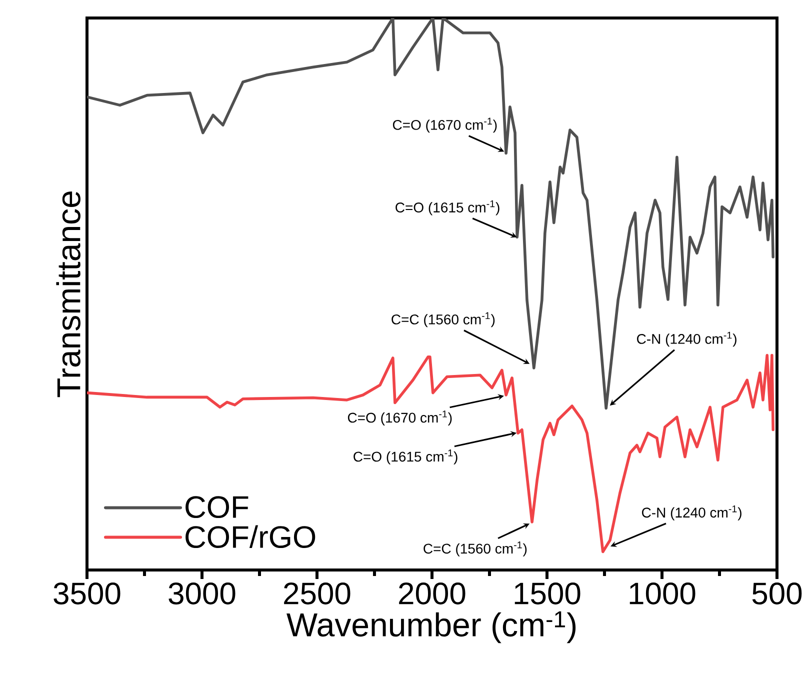  What do you see at coordinates (777, 593) in the screenshot?
I see `x-tick-label: 500` at bounding box center [777, 593].